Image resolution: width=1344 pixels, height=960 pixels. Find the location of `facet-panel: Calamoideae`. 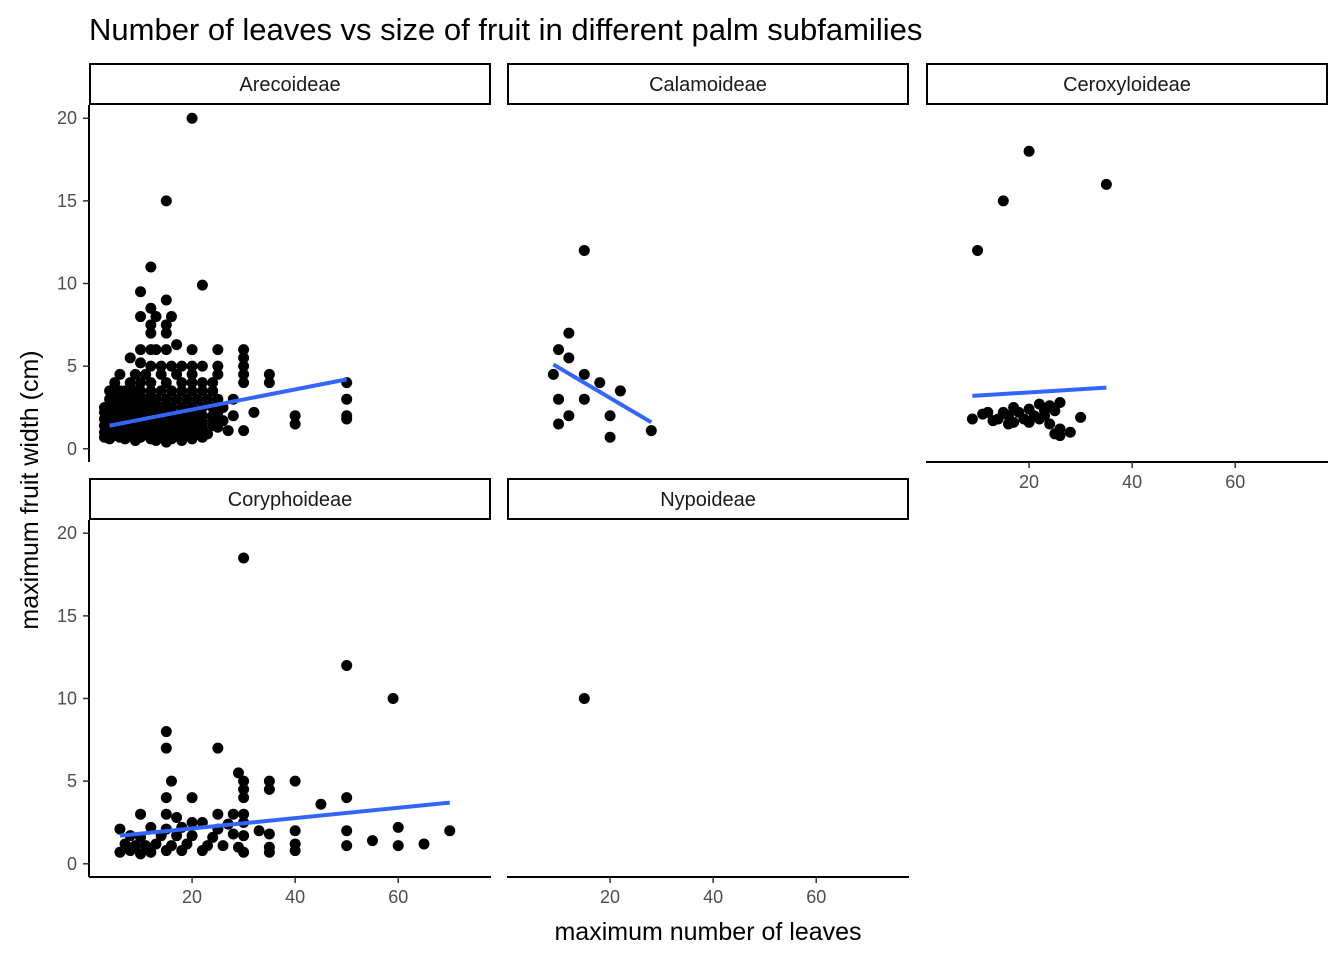

facet-panel: Calamoideae is located at coordinates (708, 253).